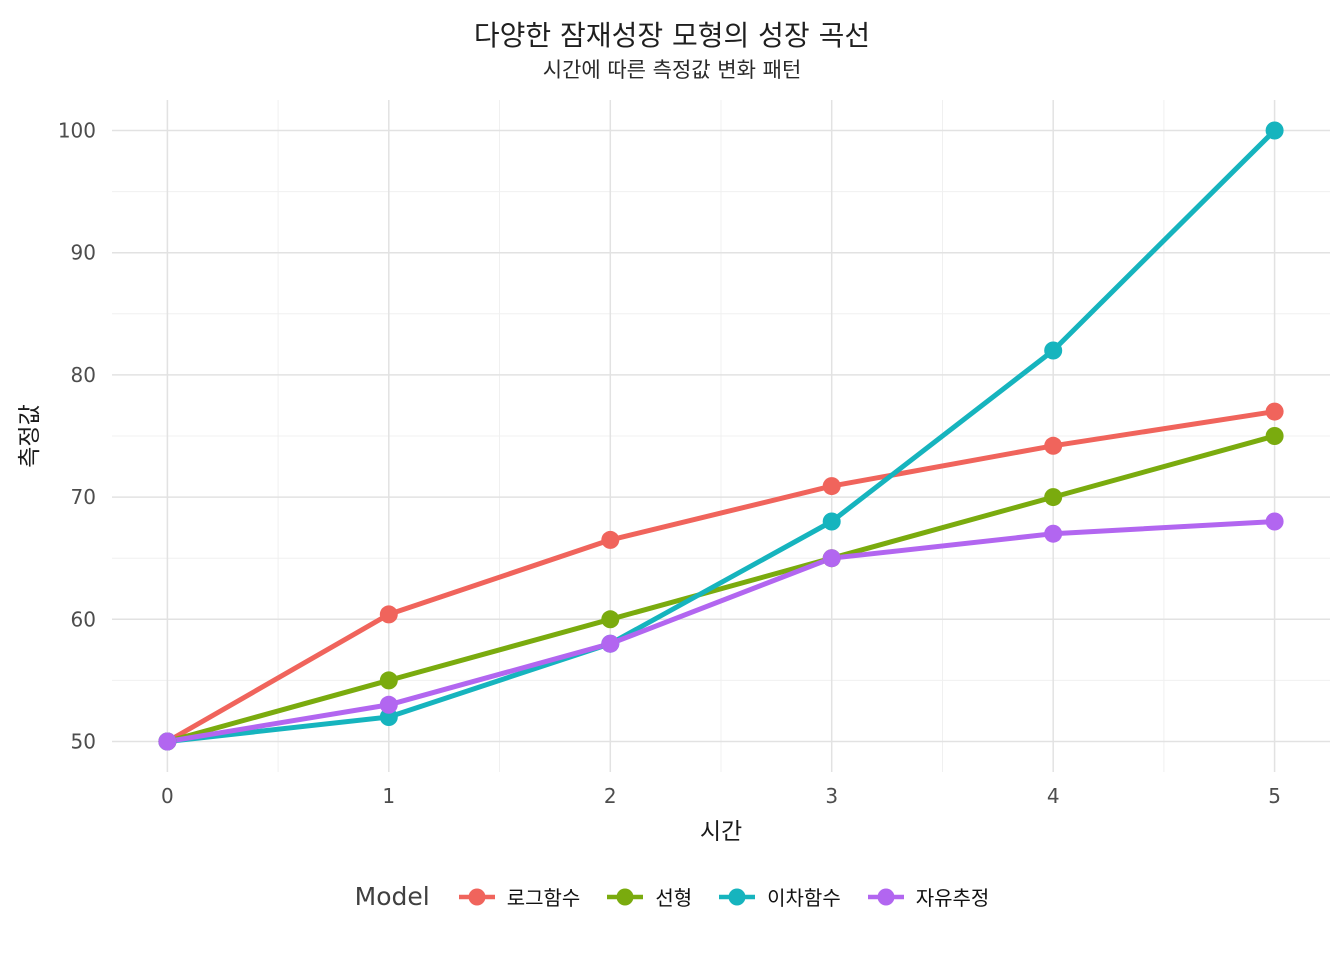 Image resolution: width=1344 pixels, height=960 pixels. I want to click on x-tick-label: 5, so click(1274, 796).